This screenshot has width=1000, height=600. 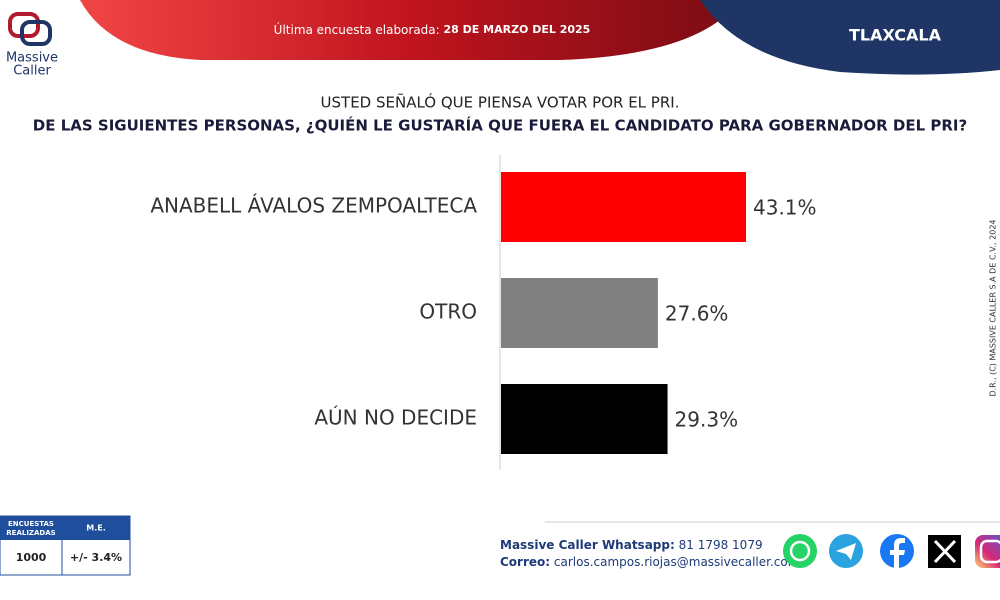 I want to click on logo-text: Caller, so click(x=32, y=71).